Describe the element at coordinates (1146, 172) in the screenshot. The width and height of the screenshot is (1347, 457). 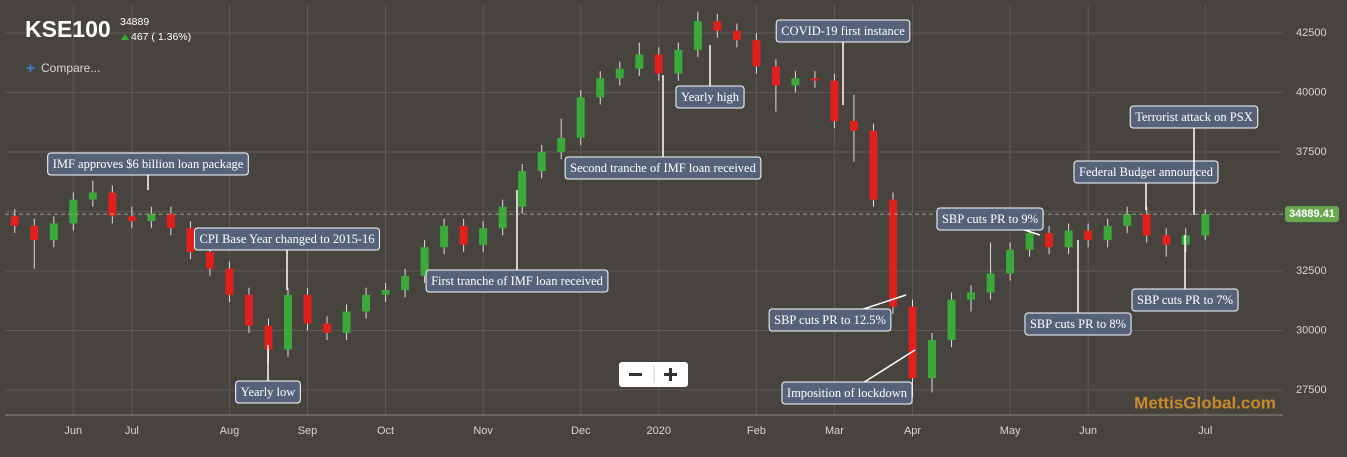
I see `annotation-label: Federal Budget announced` at that location.